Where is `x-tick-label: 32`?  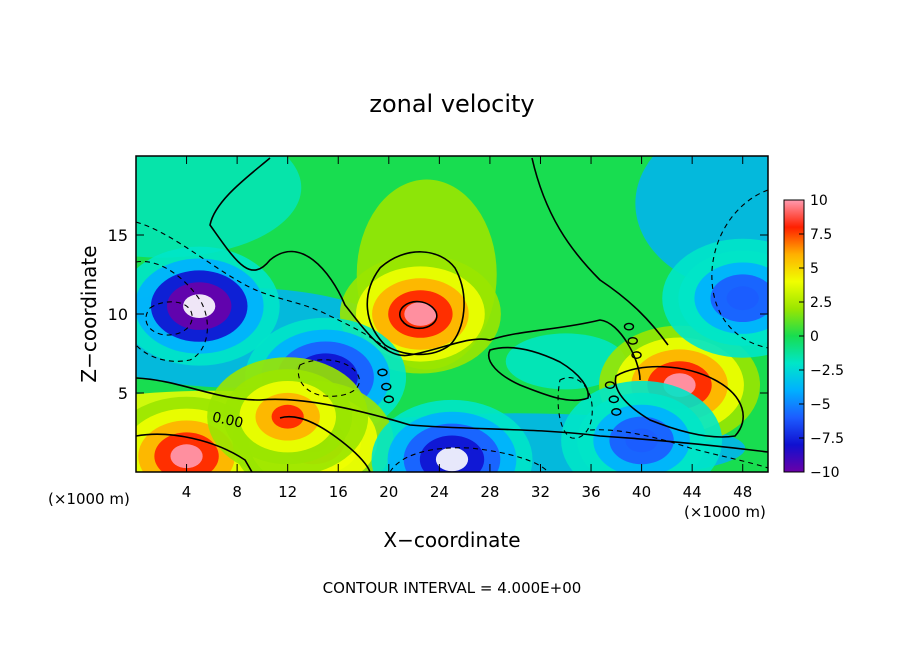
x-tick-label: 32 is located at coordinates (540, 492).